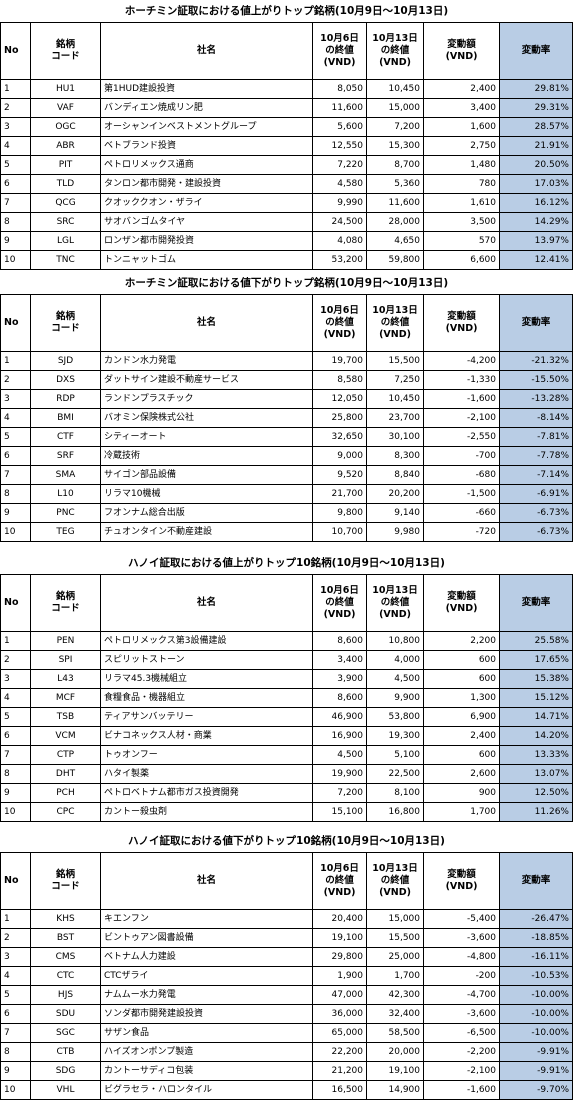  Describe the element at coordinates (461, 919) in the screenshot. I see `row-change: -5,400` at that location.